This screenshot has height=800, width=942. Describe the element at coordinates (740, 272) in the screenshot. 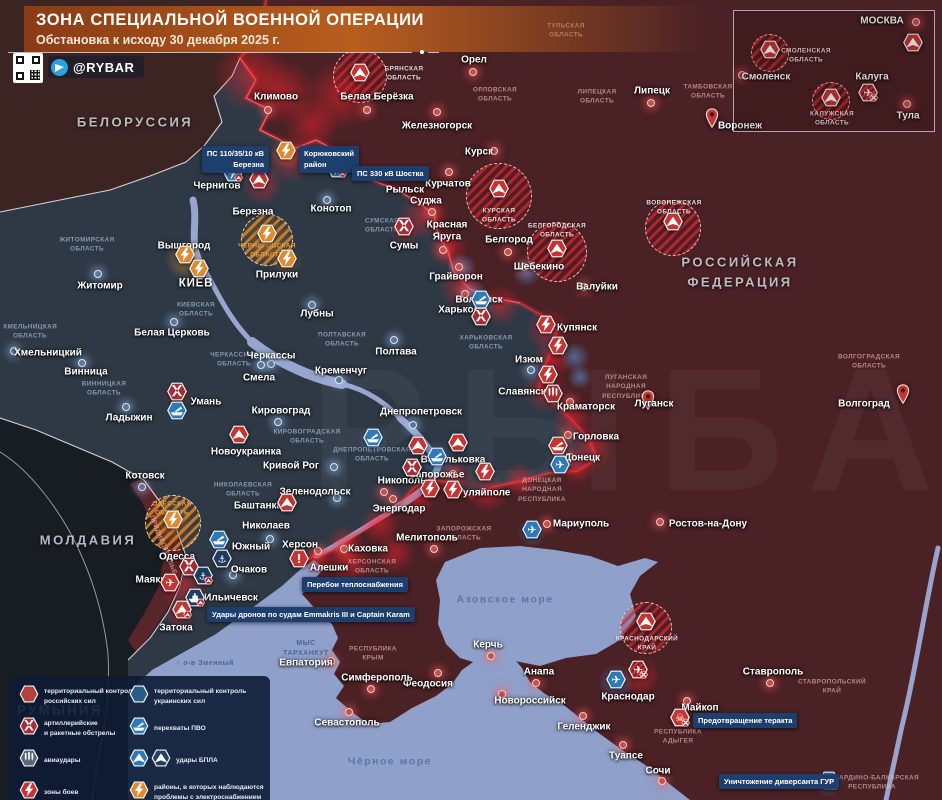

I see `region-label: РОССИЙСКАЯ ФЕДЕРАЦИЯ` at that location.